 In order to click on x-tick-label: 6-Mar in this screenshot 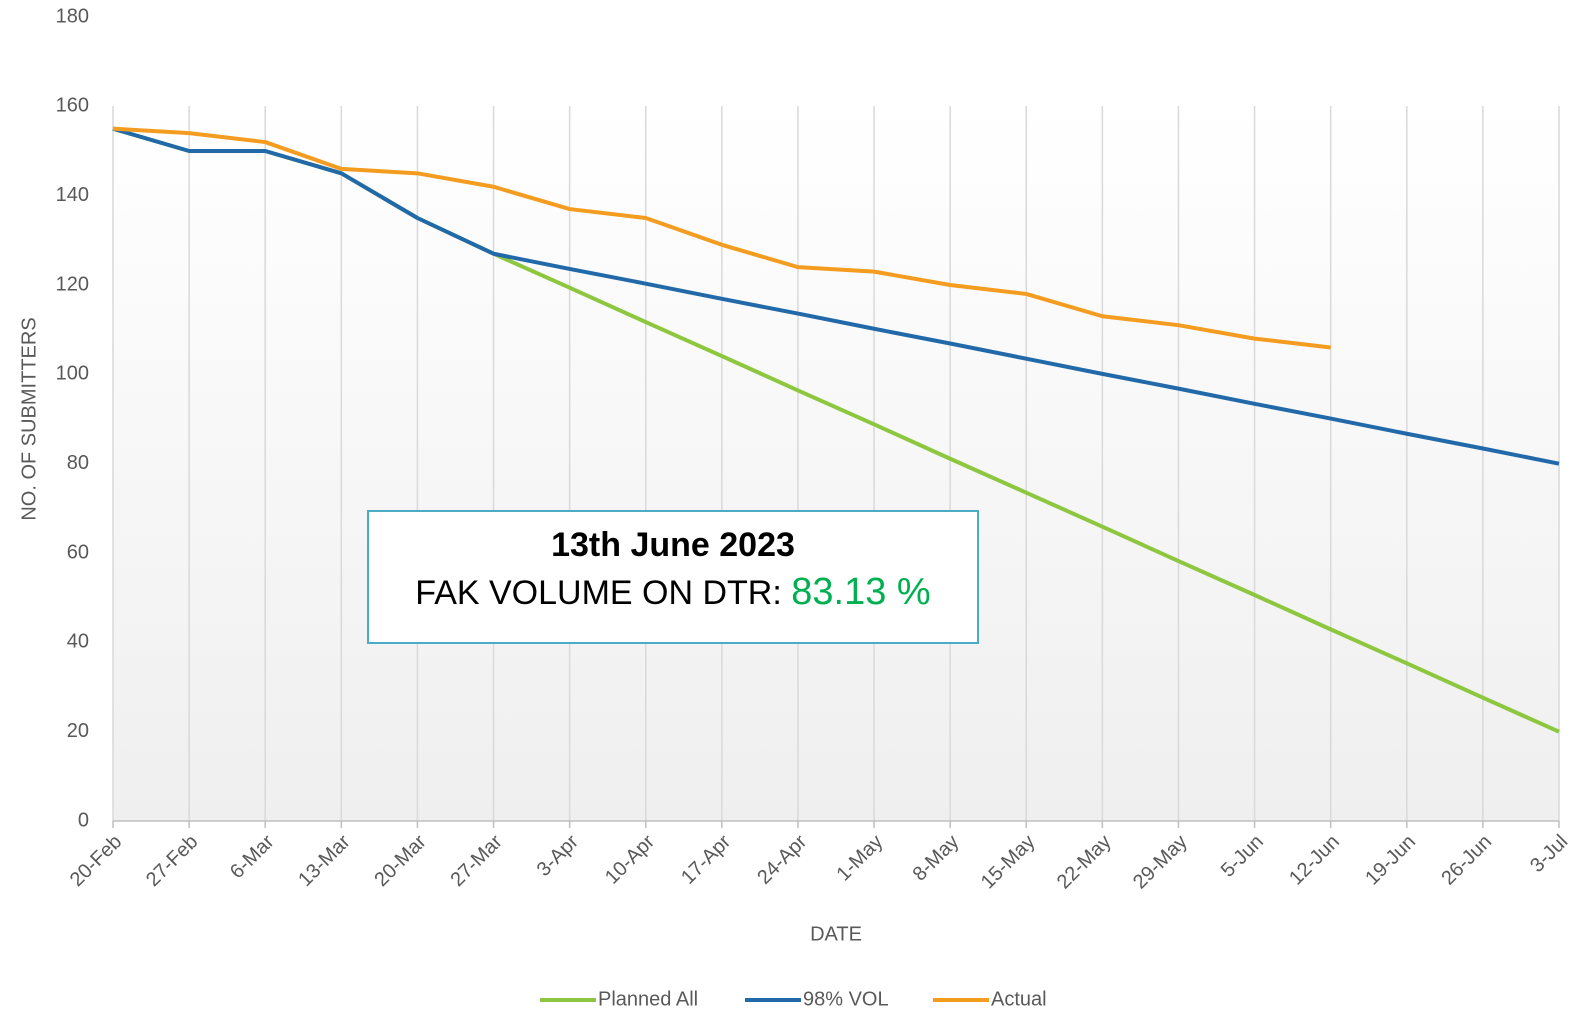, I will do `click(252, 856)`.